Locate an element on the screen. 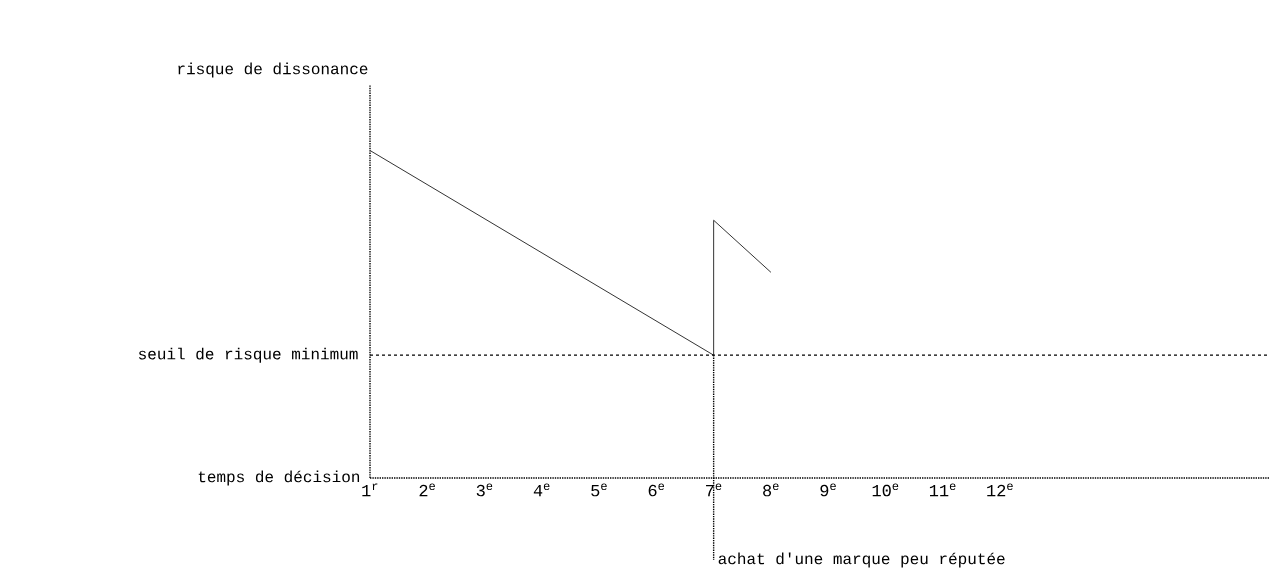 The width and height of the screenshot is (1276, 580). x-tick-label: 12$^{e}$ is located at coordinates (1000, 490).